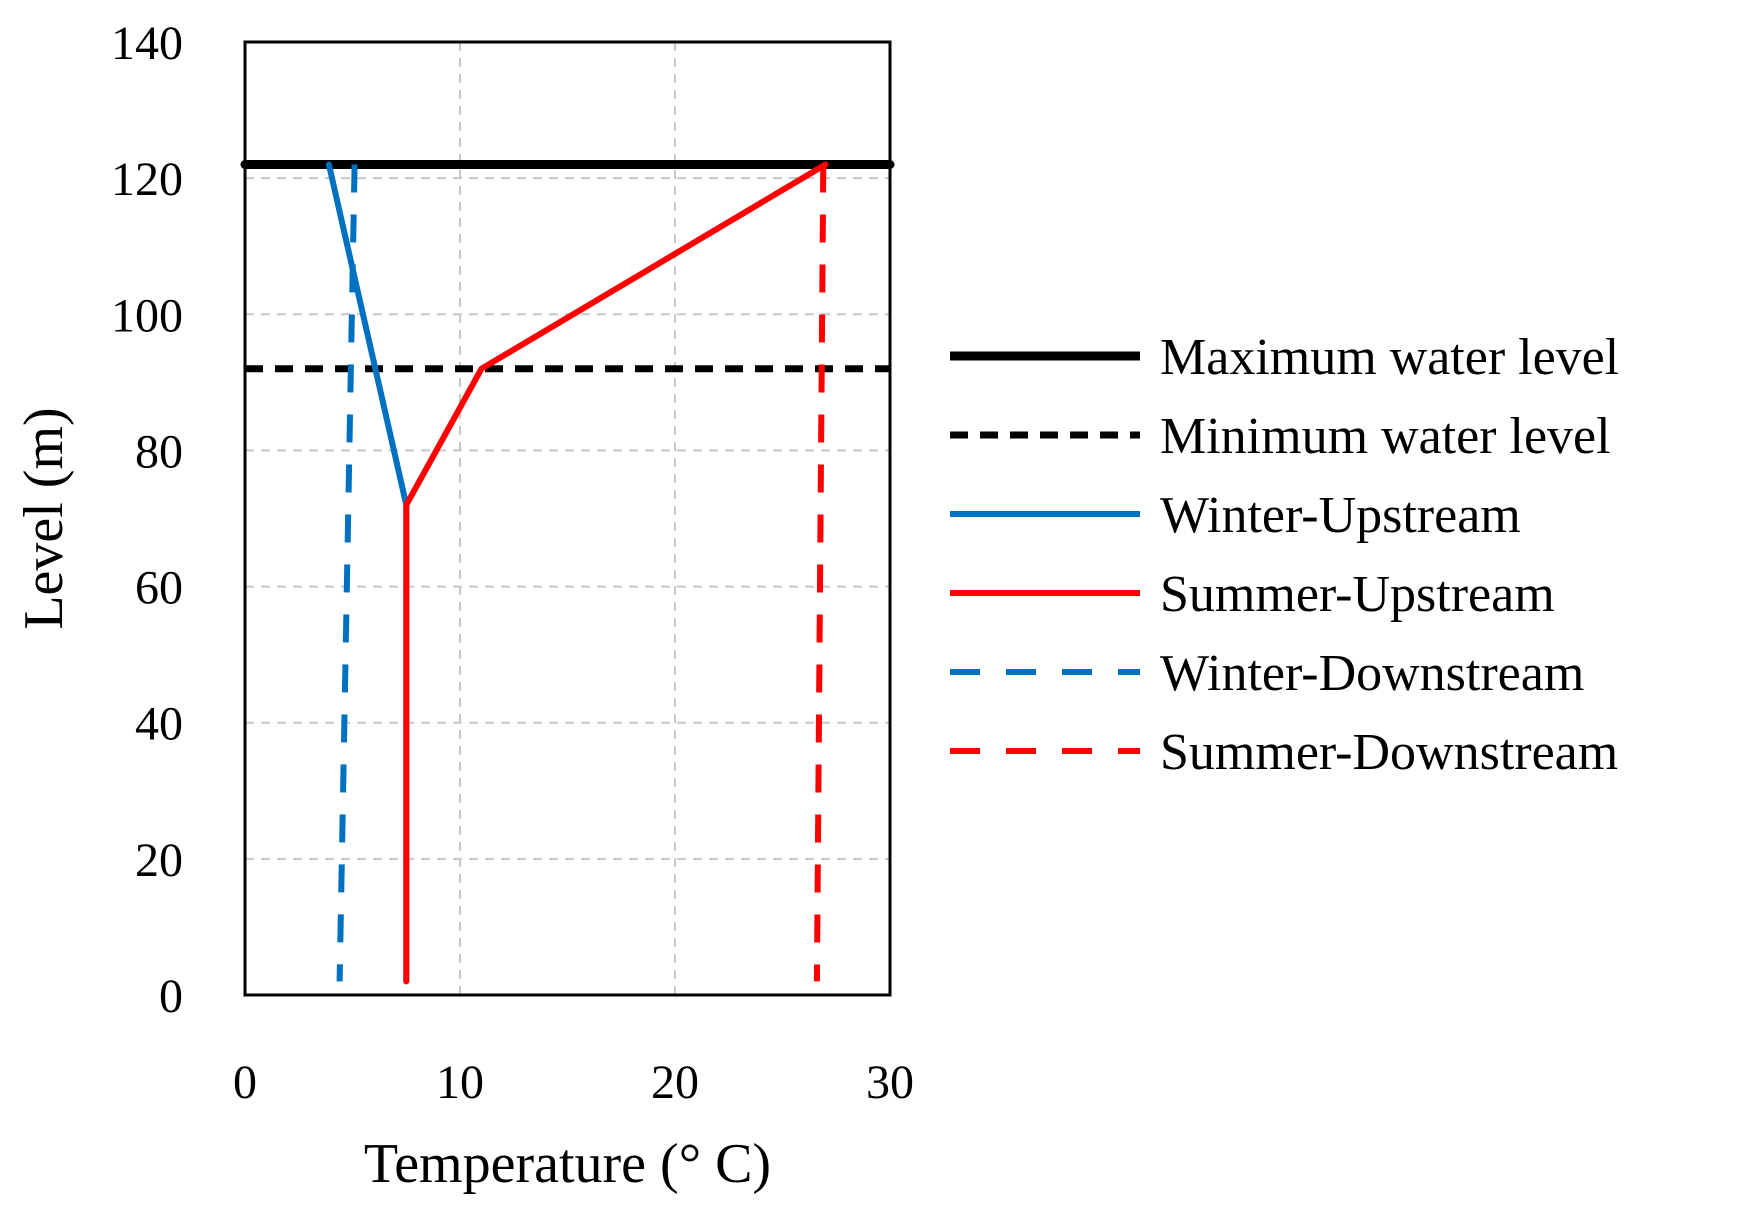  What do you see at coordinates (159, 724) in the screenshot?
I see `y-tick-label-40: 40` at bounding box center [159, 724].